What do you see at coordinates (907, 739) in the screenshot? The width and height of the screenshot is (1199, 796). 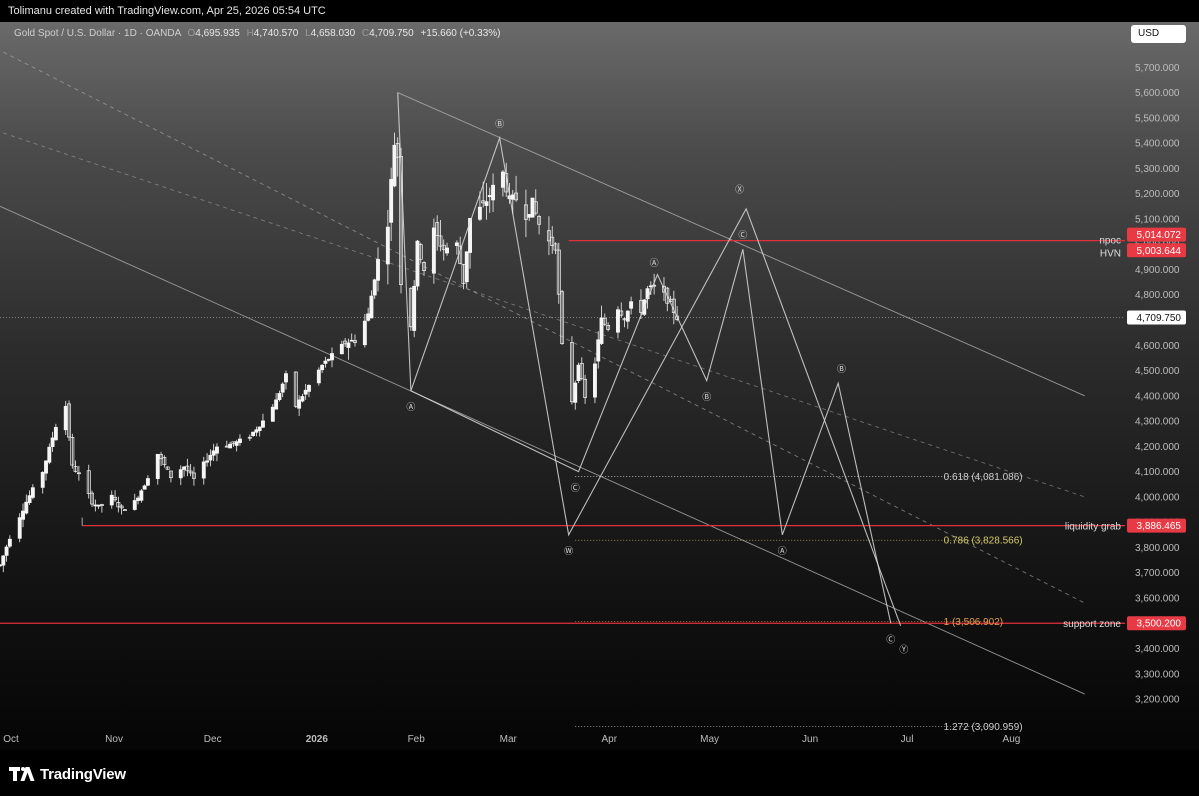 I see `x-tick-label: Jul` at bounding box center [907, 739].